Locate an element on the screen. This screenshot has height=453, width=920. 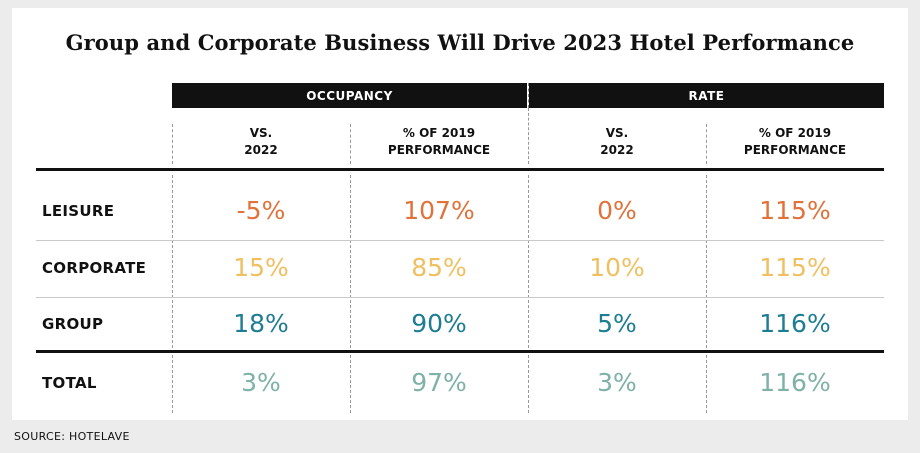
cell-total-1: 97% is located at coordinates (439, 382).